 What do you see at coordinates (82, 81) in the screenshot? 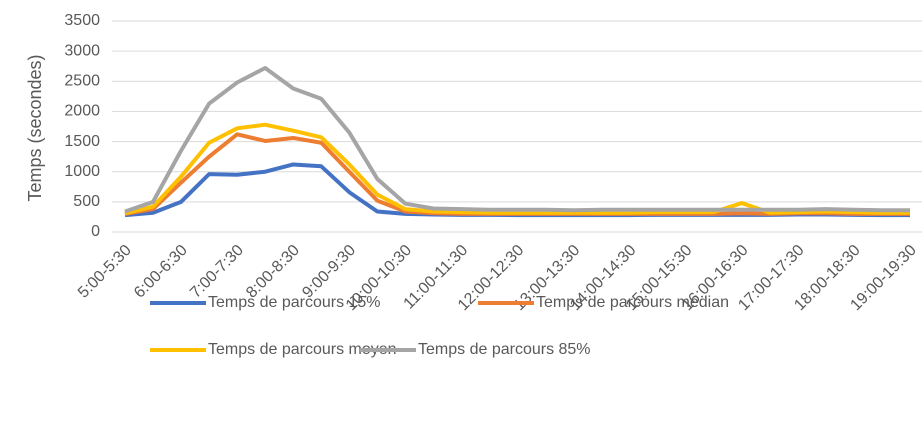
I see `y-tick-label: 2500` at bounding box center [82, 81].